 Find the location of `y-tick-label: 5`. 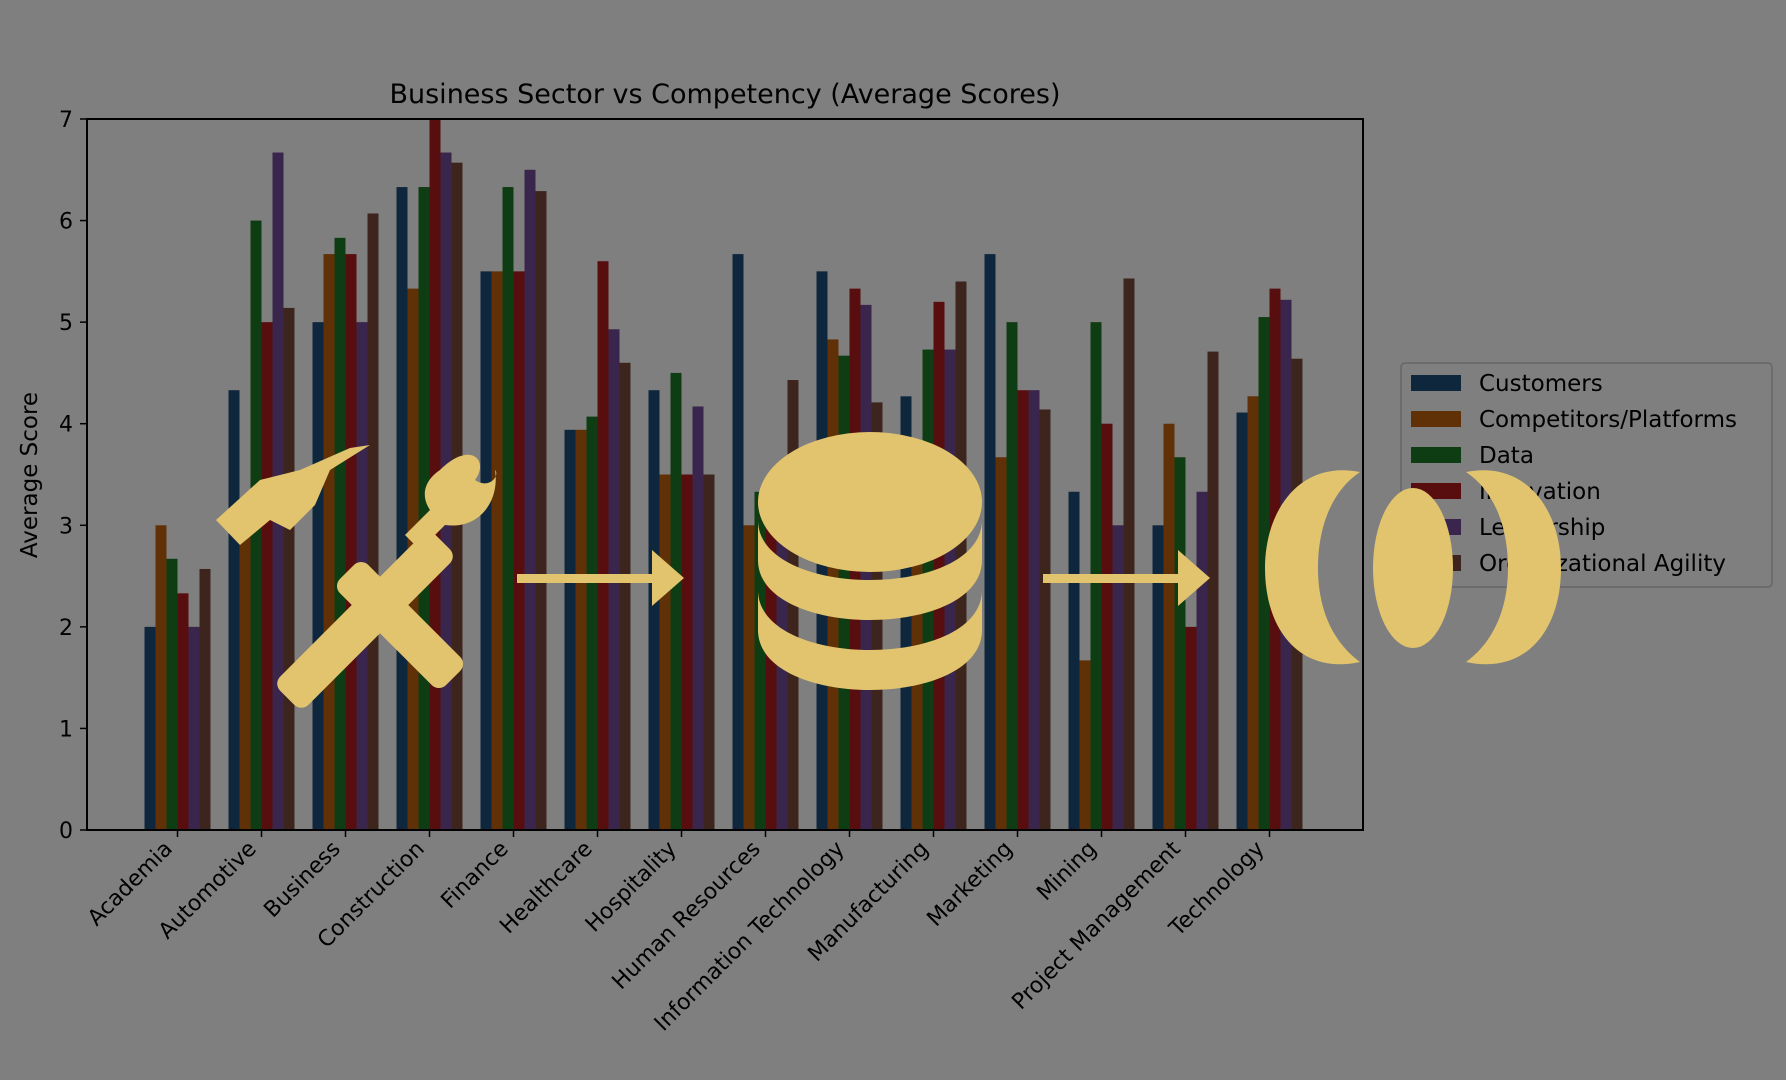

y-tick-label: 5 is located at coordinates (66, 323).